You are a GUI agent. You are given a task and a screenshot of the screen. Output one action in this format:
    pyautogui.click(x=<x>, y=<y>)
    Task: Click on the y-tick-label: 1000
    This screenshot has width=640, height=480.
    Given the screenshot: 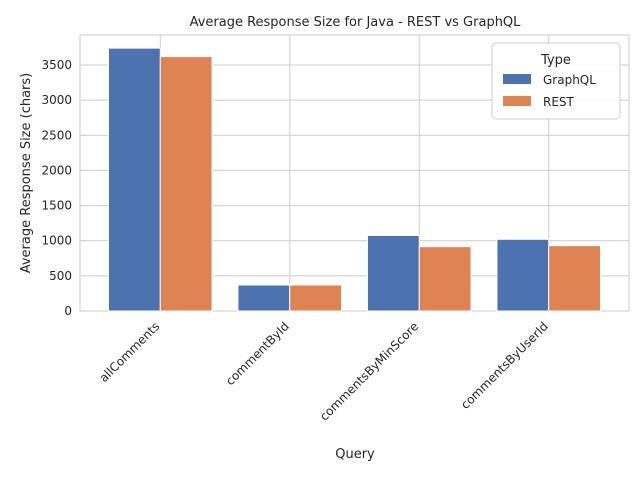 What is the action you would take?
    pyautogui.click(x=56, y=241)
    